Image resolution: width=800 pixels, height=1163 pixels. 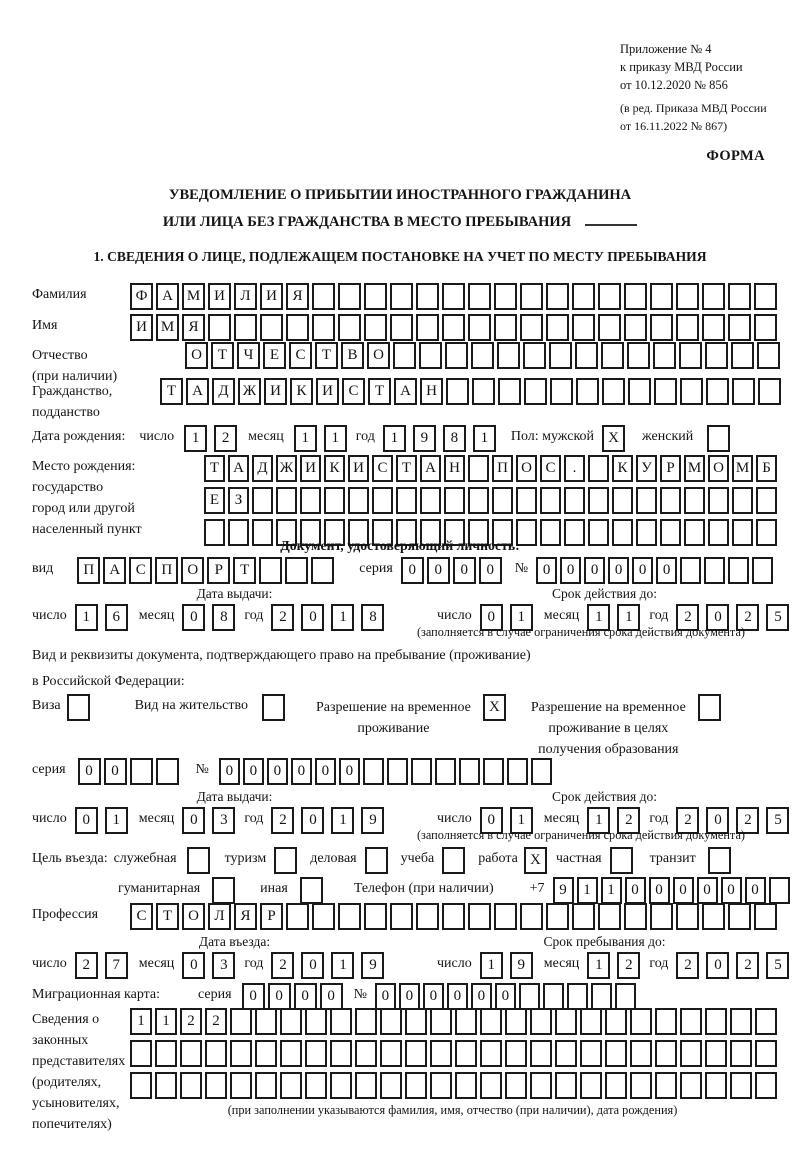 What do you see at coordinates (622, 468) in the screenshot?
I see `char-cell: К` at bounding box center [622, 468].